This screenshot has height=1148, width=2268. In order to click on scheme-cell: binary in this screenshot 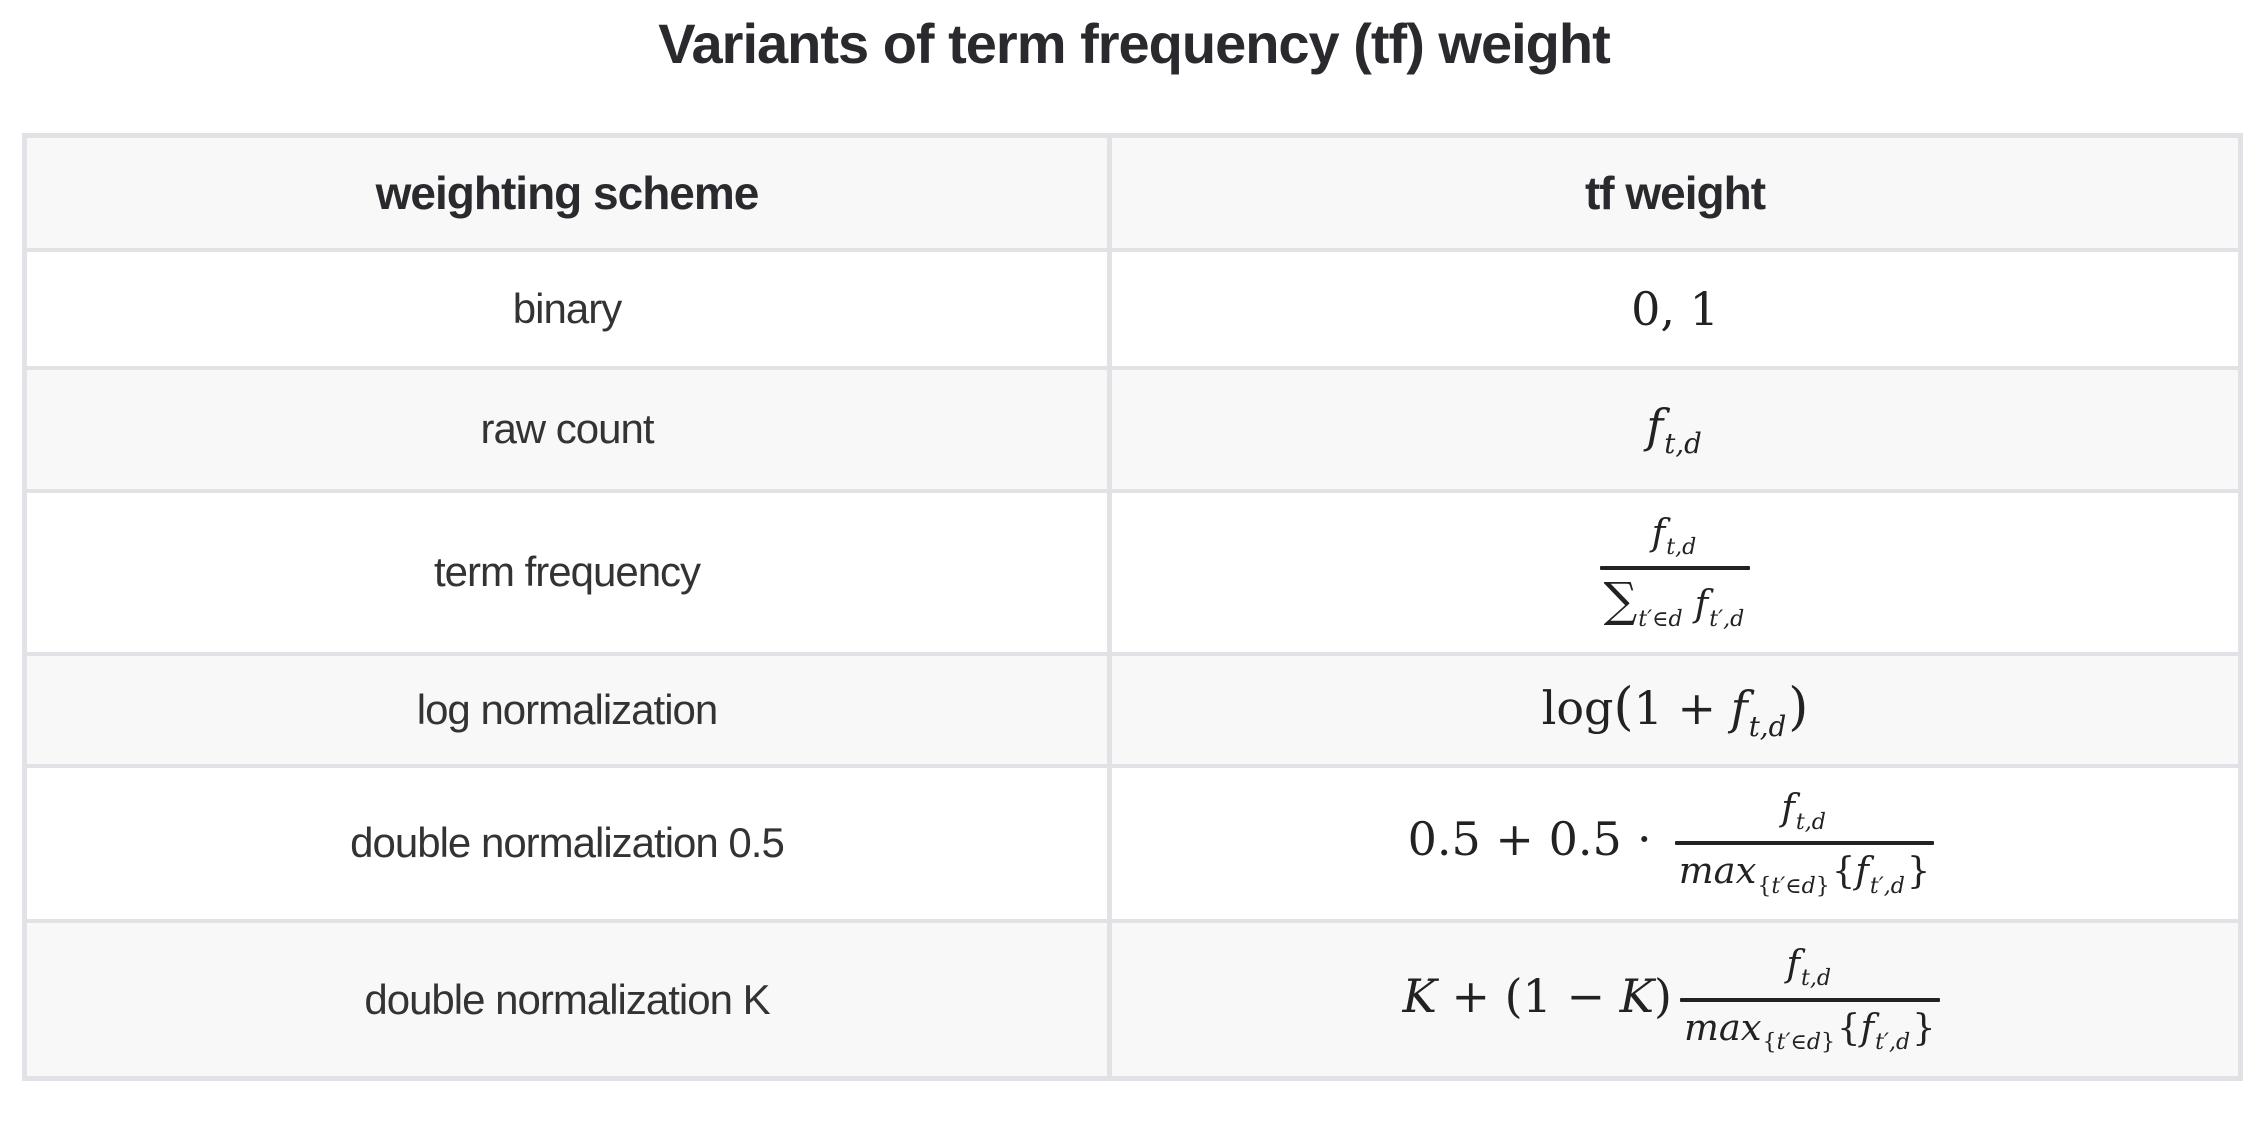, I will do `click(567, 308)`.